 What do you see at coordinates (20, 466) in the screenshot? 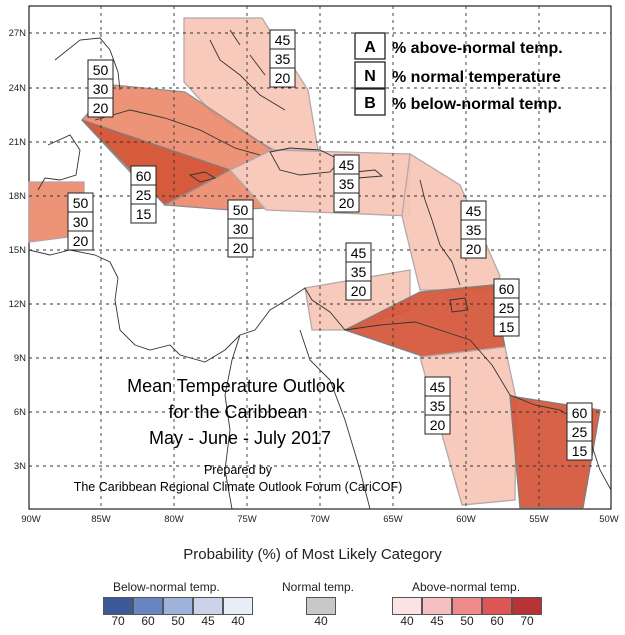
I see `lat-label-3n: 3N` at bounding box center [20, 466].